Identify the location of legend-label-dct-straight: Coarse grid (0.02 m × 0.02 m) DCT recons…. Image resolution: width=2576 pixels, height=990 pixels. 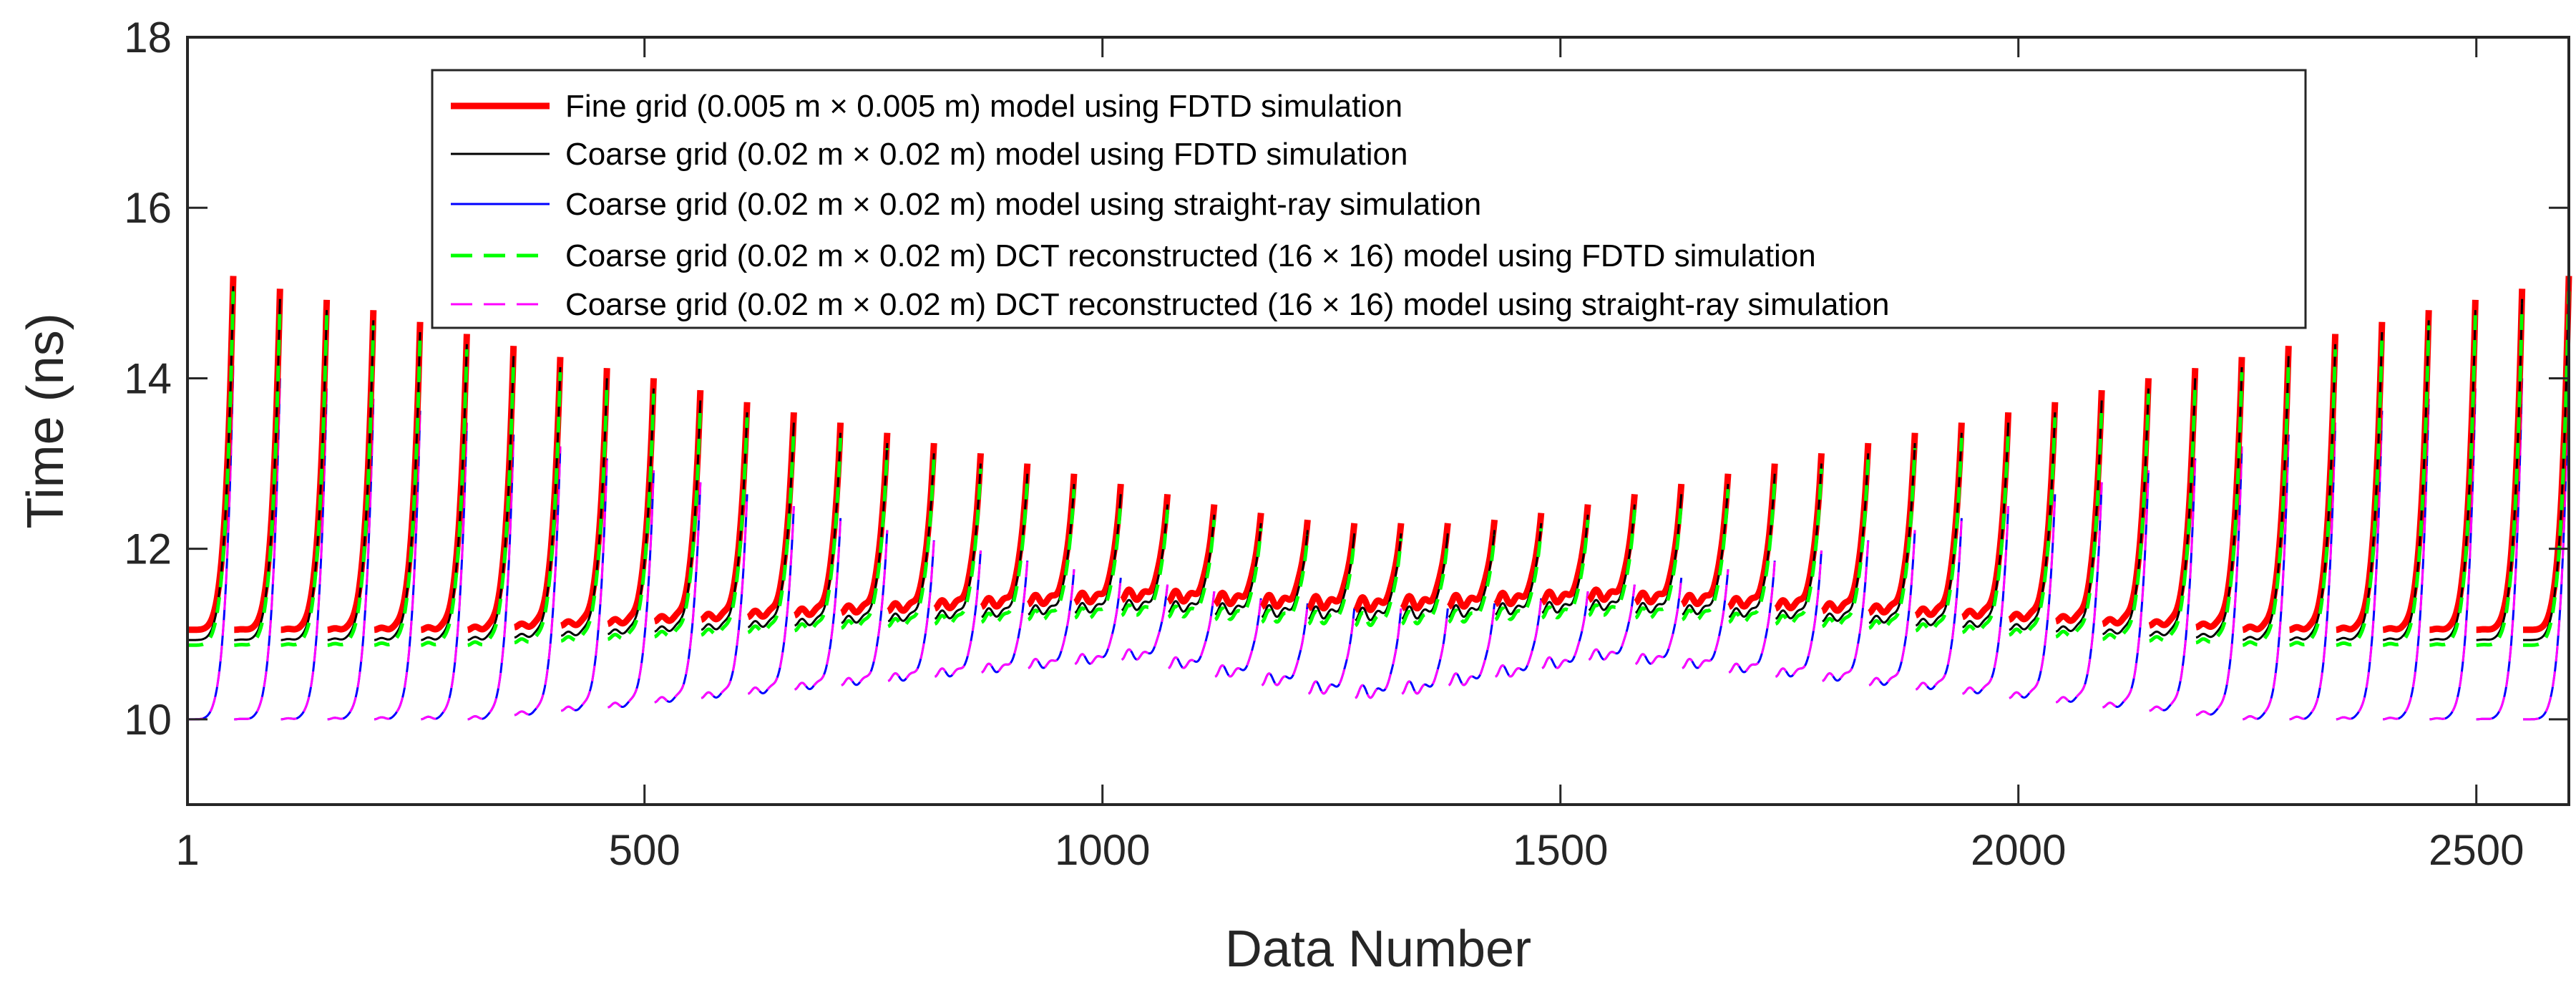
(1227, 304).